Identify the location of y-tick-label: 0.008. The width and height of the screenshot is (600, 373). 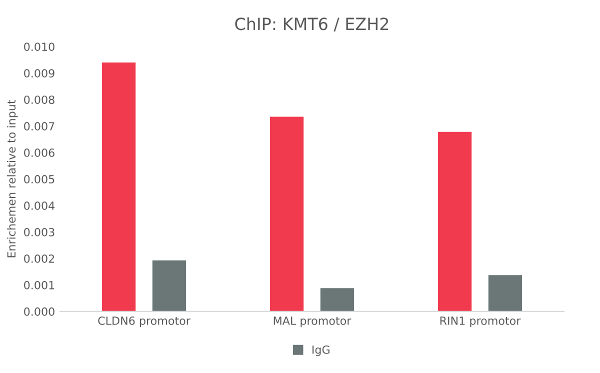
(39, 100).